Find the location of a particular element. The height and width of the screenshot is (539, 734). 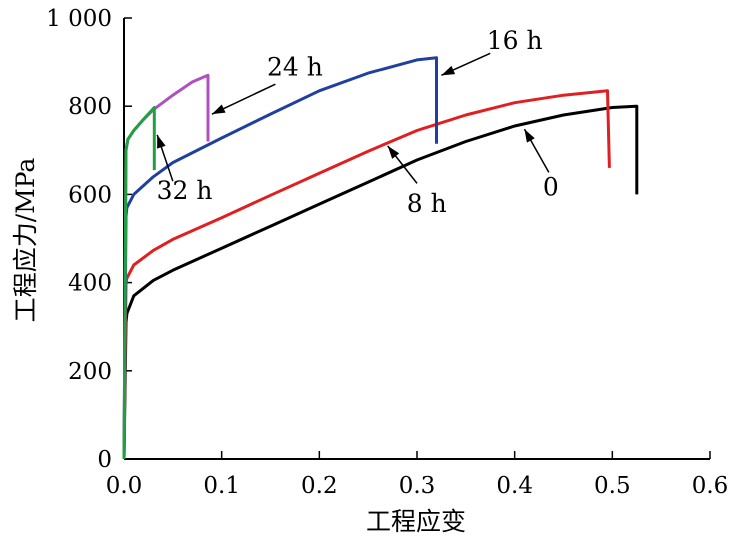

y-axis-title: 工程应力/MPa is located at coordinates (25, 240).